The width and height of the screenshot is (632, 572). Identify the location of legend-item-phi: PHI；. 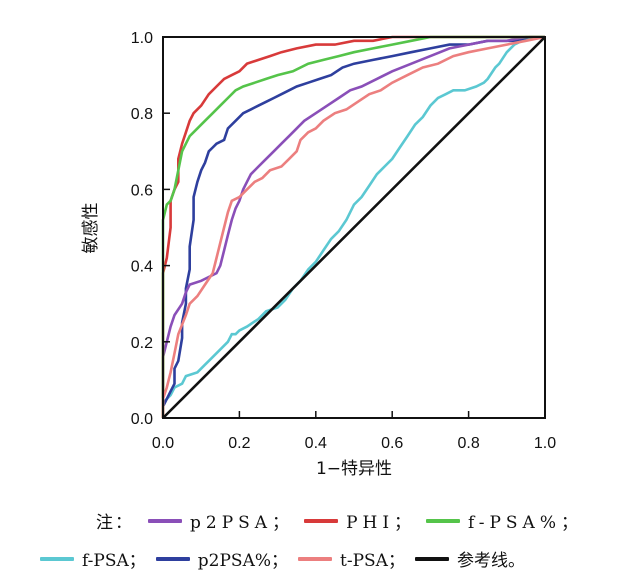
(360, 520).